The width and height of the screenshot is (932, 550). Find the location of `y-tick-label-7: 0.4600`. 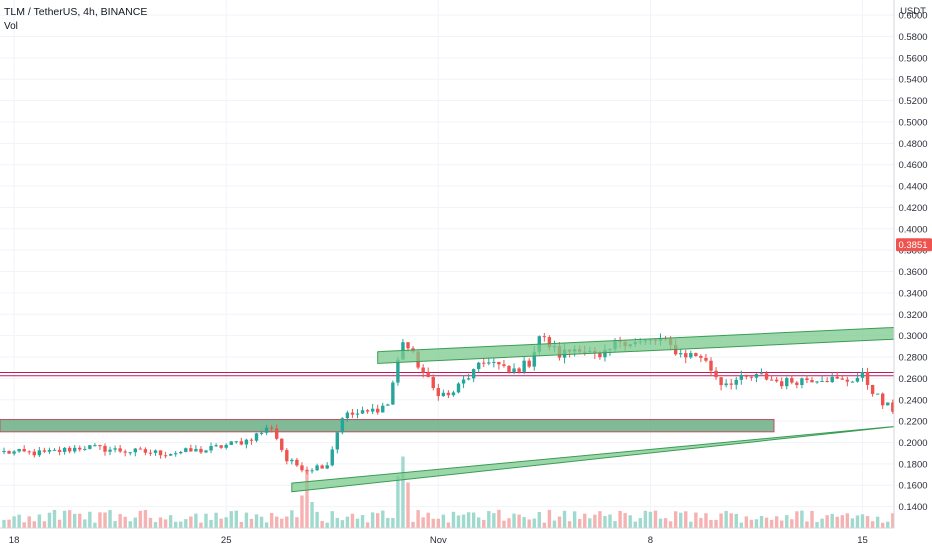

y-tick-label-7: 0.4600 is located at coordinates (912, 165).